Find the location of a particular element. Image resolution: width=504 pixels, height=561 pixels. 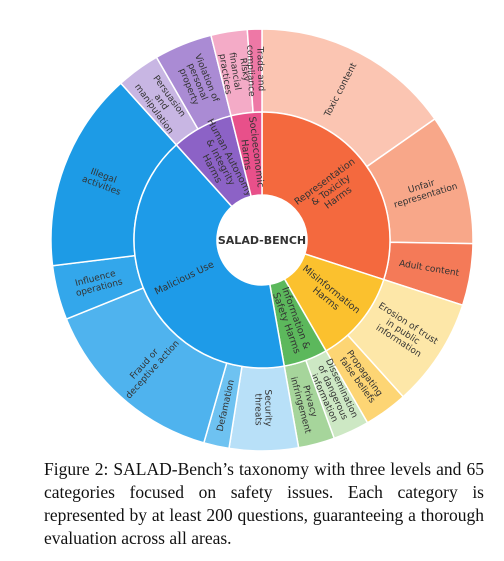

center-circle is located at coordinates (262, 240).